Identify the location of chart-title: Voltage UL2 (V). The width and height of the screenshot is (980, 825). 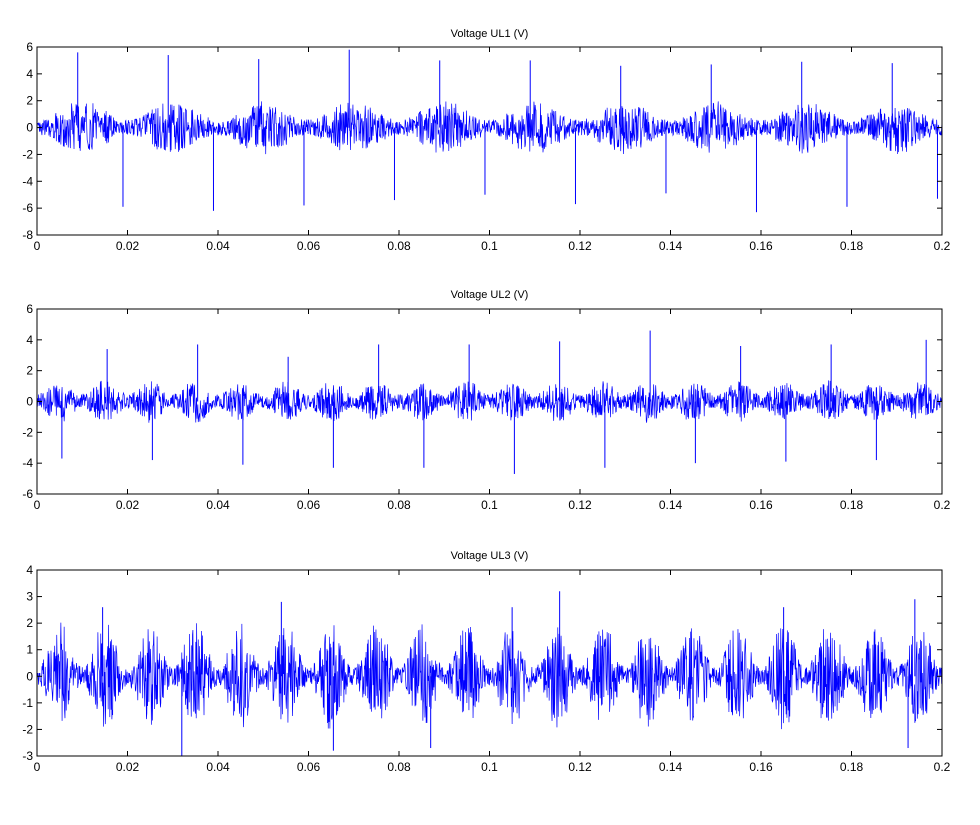
(490, 295).